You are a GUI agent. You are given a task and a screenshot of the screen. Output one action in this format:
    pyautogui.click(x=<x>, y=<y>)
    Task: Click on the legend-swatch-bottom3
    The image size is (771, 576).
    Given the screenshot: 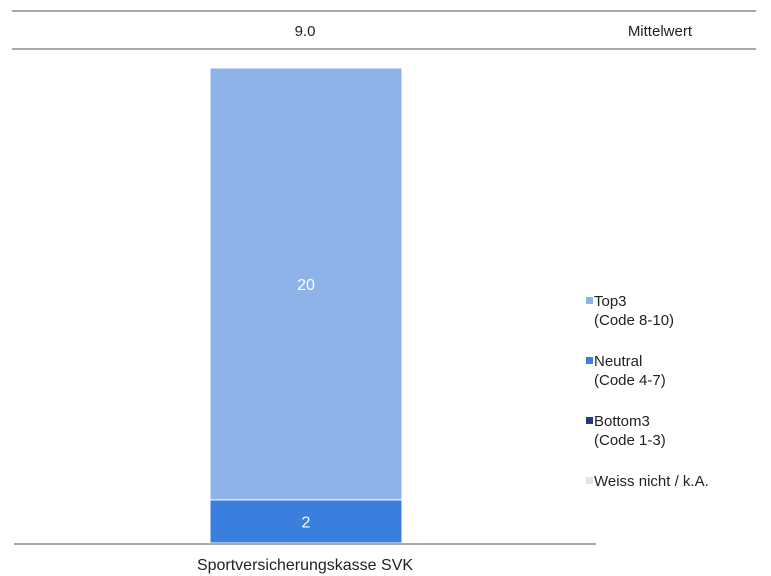 What is the action you would take?
    pyautogui.click(x=589, y=420)
    